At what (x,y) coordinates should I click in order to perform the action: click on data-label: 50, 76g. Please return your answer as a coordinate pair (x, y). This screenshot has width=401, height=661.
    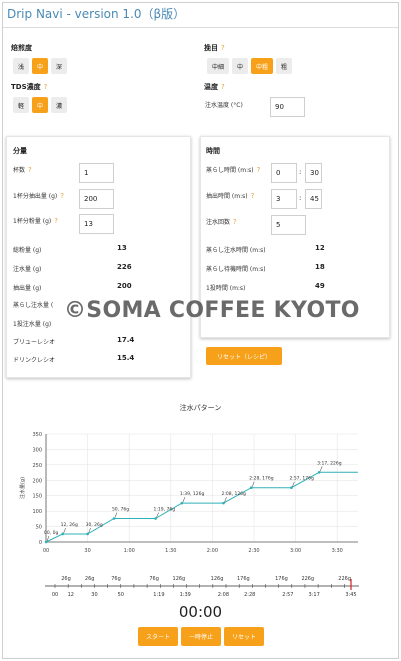
    Looking at the image, I should click on (120, 510).